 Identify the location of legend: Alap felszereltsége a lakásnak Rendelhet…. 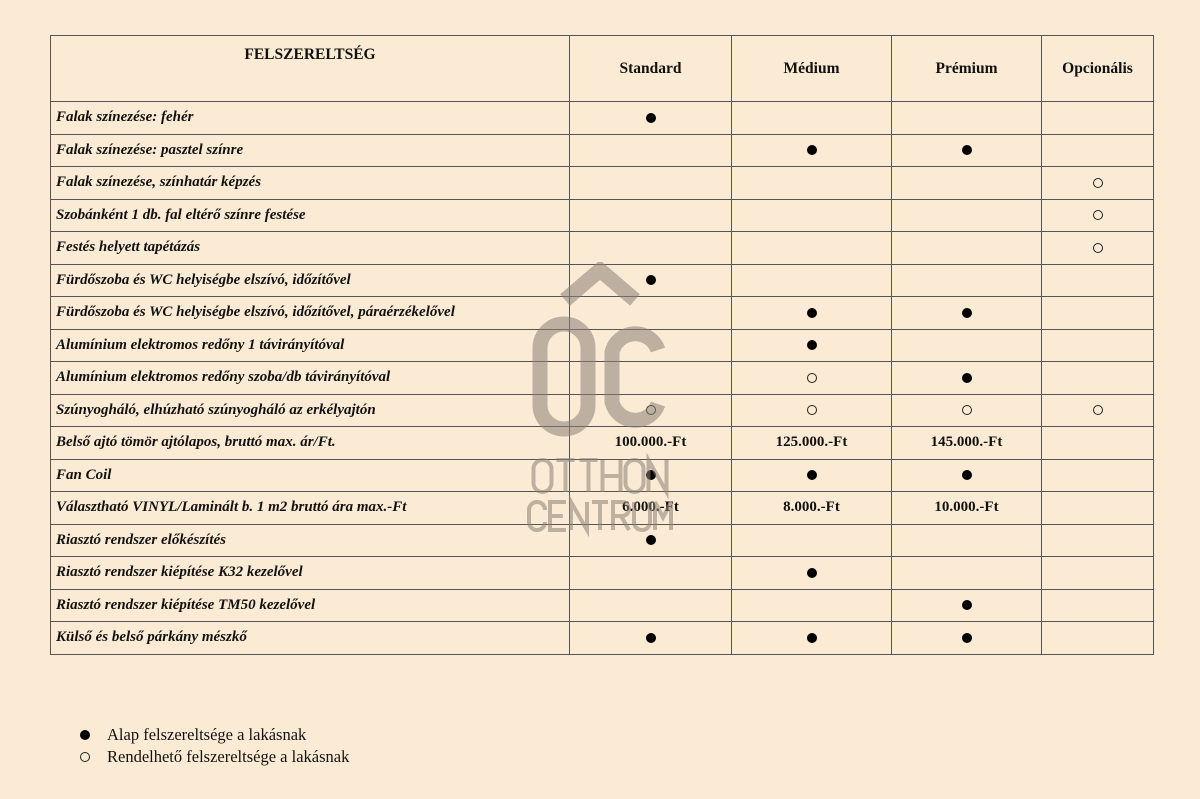
(213, 746).